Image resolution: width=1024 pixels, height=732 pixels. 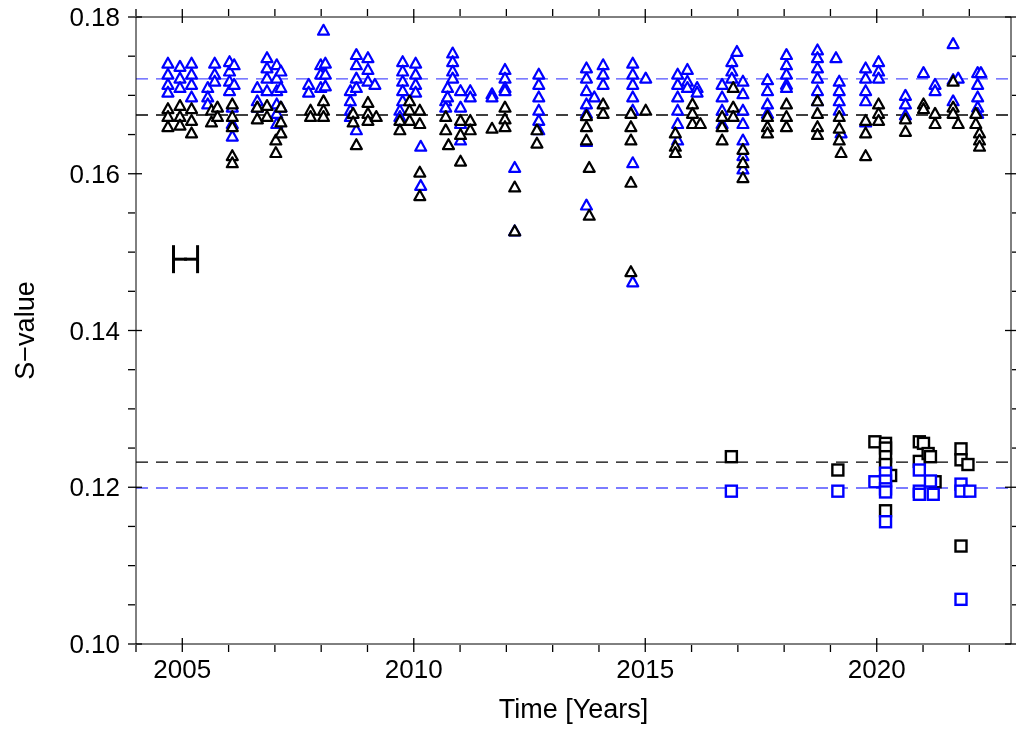 What do you see at coordinates (94, 17) in the screenshot?
I see `y-tick-label: 0.18` at bounding box center [94, 17].